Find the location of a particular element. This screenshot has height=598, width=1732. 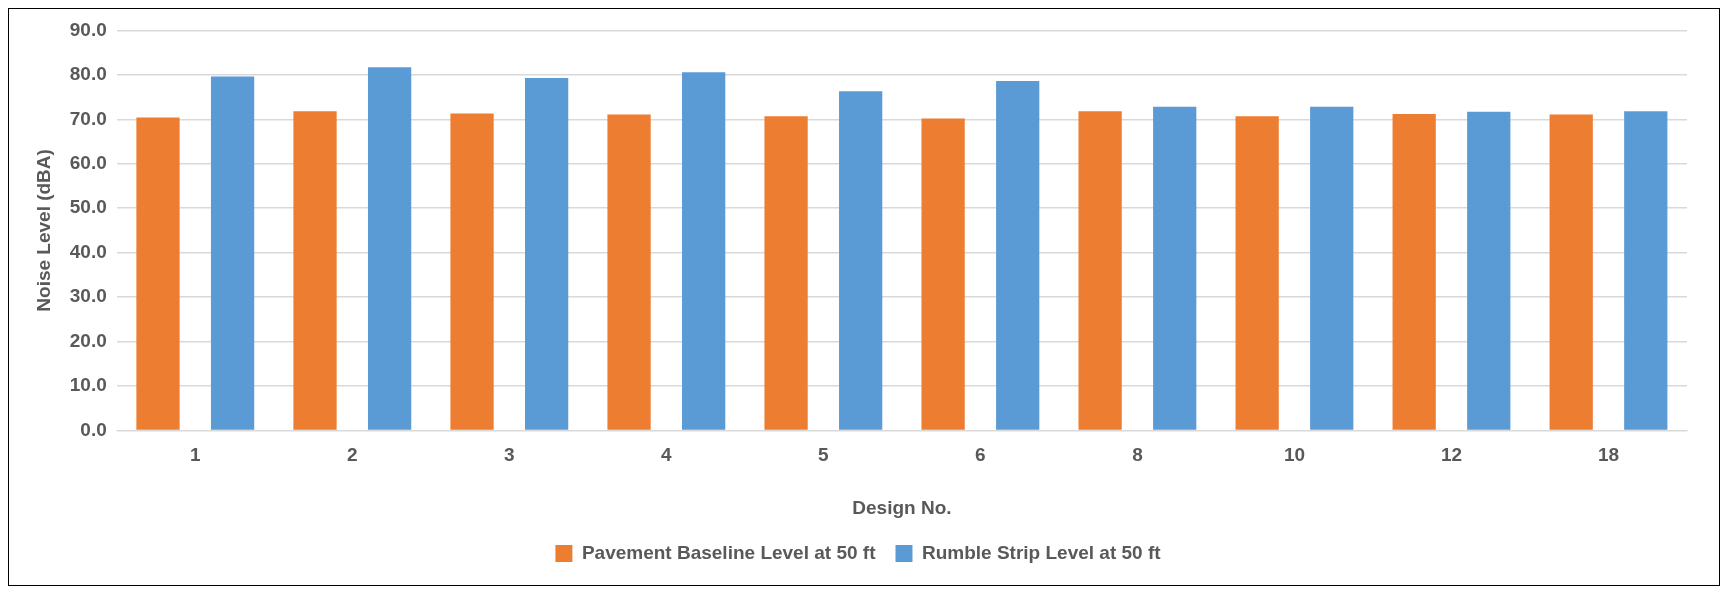

x-tick-label: 1 is located at coordinates (195, 455).